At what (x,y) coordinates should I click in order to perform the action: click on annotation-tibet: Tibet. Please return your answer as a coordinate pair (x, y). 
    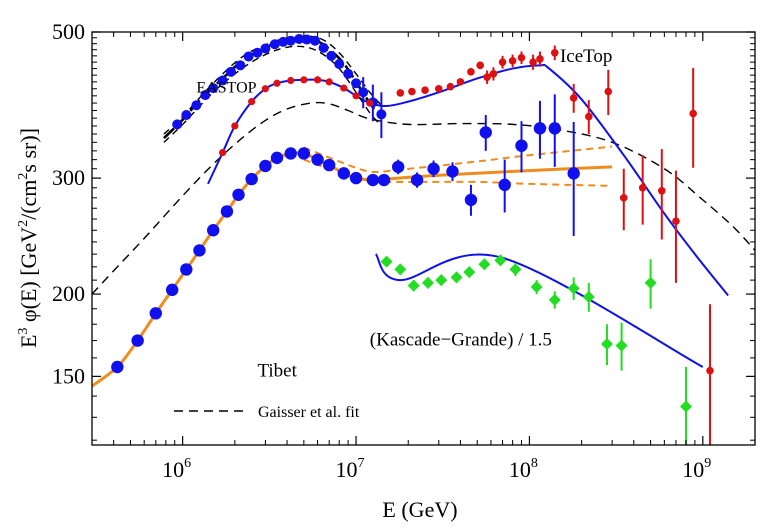
    Looking at the image, I should click on (277, 370).